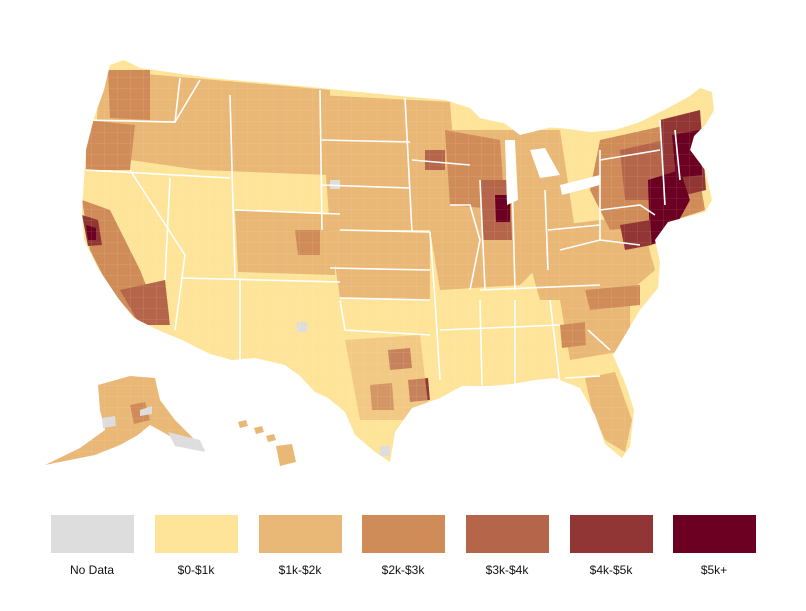  I want to click on legend-label: $0-$1k, so click(196, 570).